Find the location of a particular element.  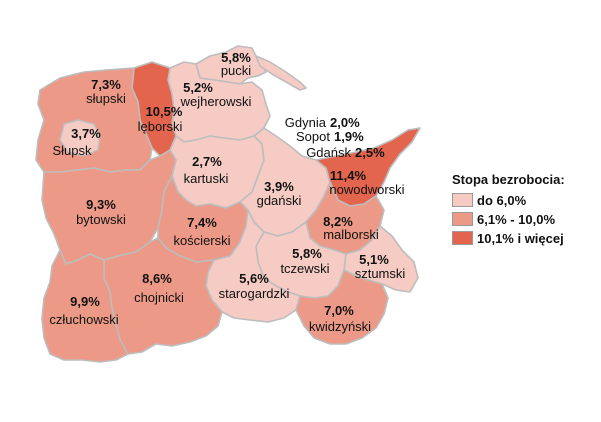

label-value-lęborski: 10,5% is located at coordinates (164, 111).